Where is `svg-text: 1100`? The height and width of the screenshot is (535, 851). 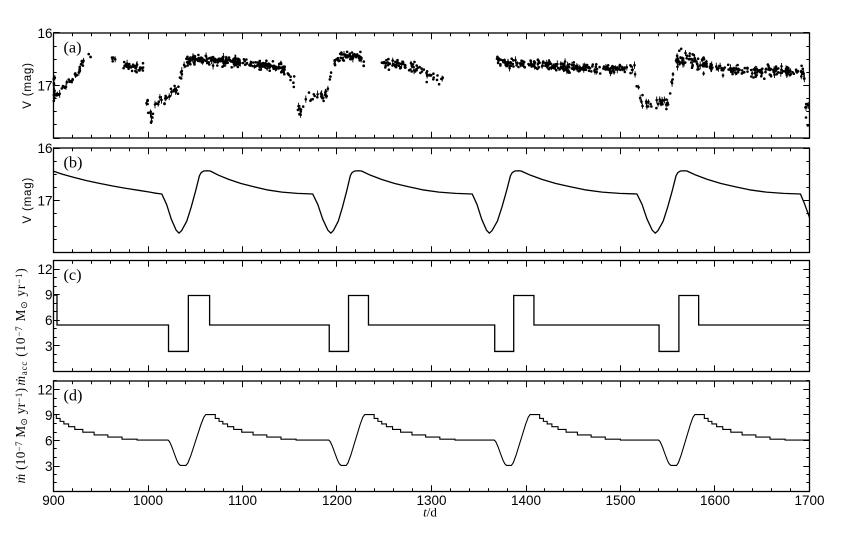
svg-text: 1100 is located at coordinates (242, 500).